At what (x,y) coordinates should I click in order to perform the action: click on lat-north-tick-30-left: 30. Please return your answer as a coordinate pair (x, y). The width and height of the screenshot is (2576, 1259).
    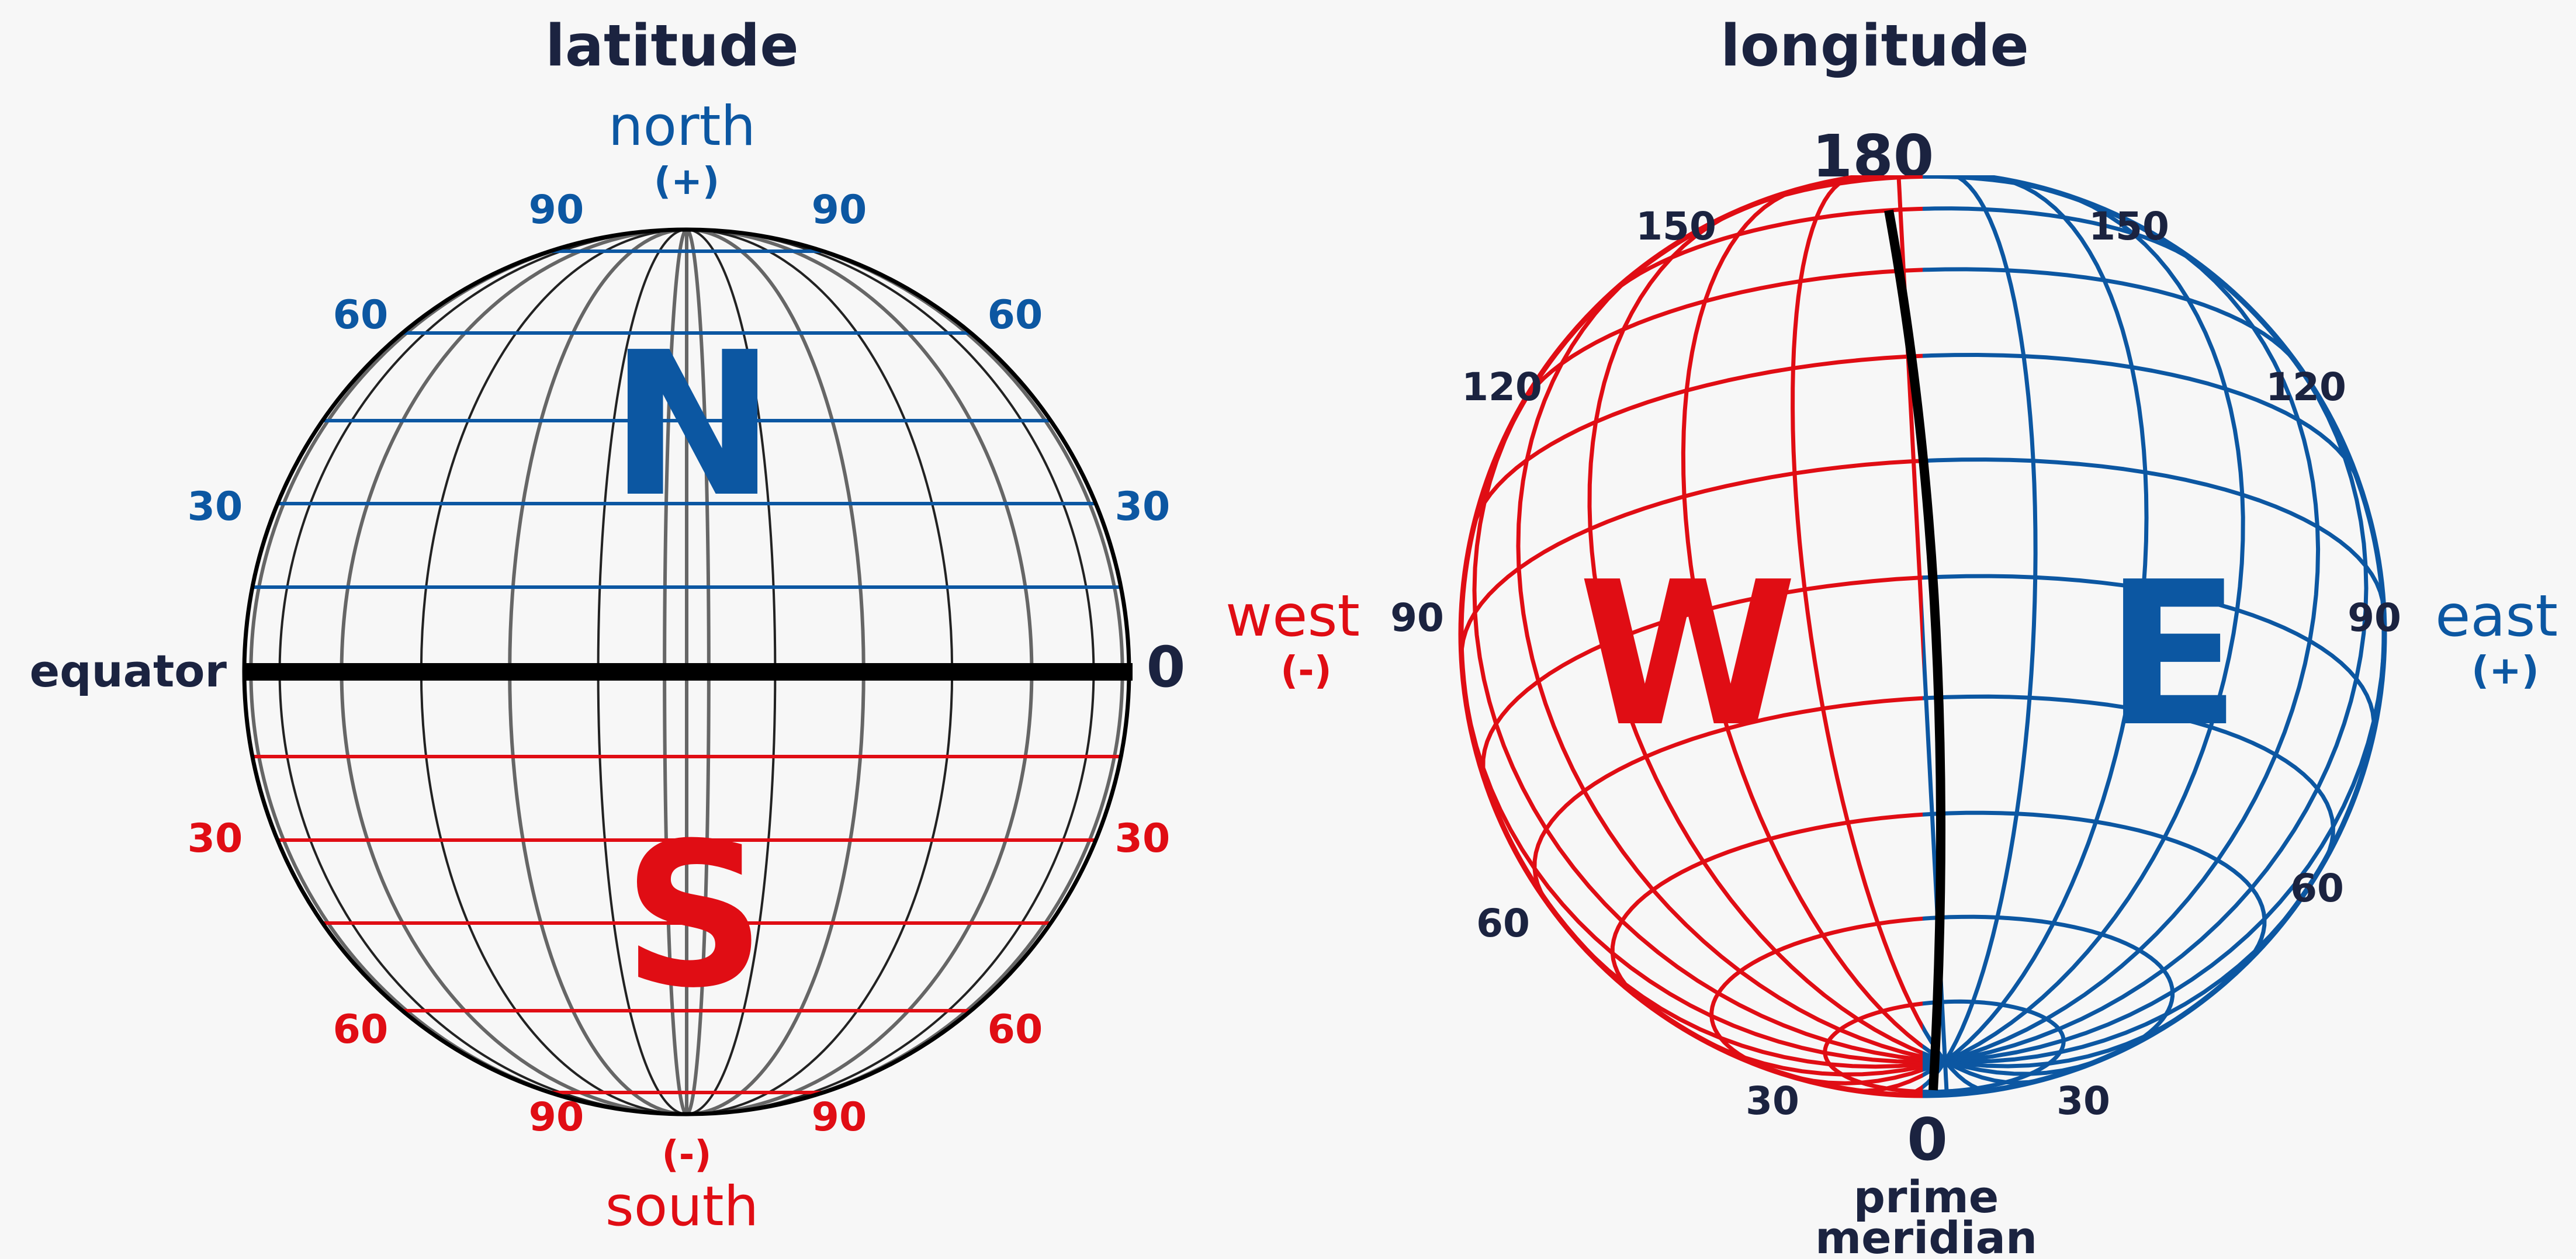
    Looking at the image, I should click on (216, 507).